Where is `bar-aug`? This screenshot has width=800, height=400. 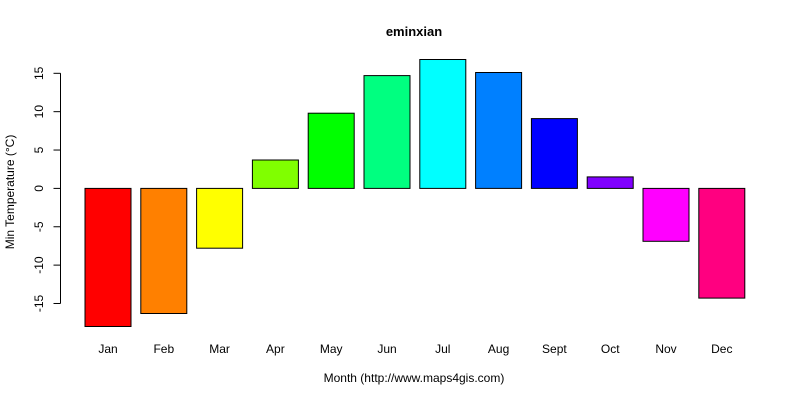 bar-aug is located at coordinates (499, 130).